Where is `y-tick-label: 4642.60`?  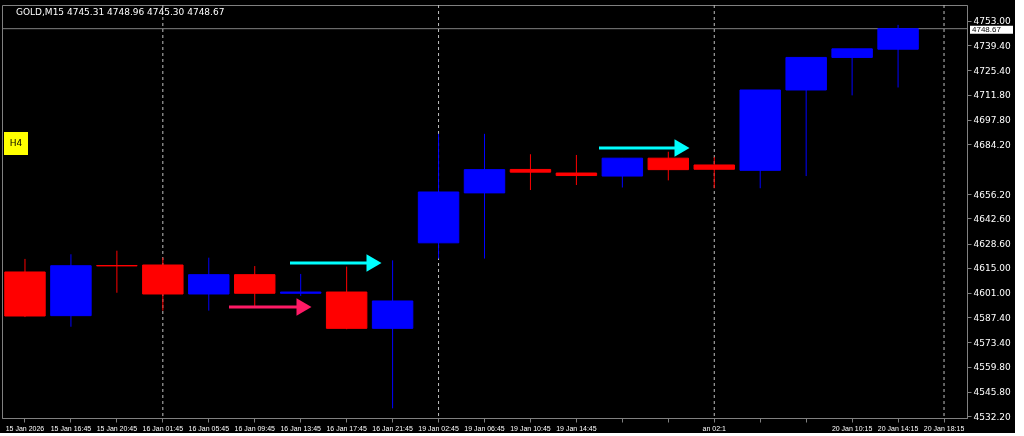 y-tick-label: 4642.60 is located at coordinates (992, 218).